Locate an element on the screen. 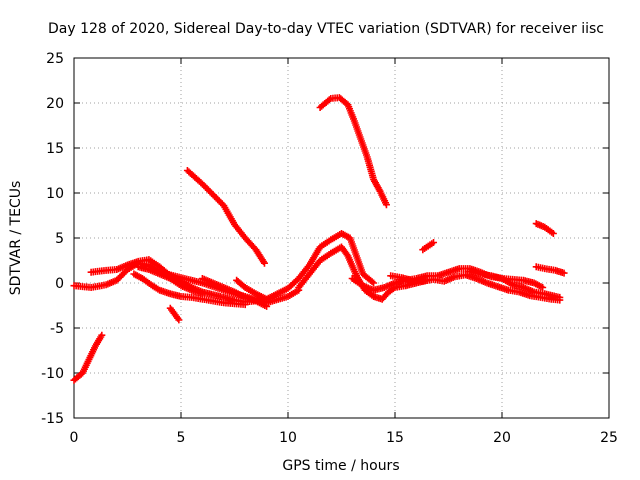 The height and width of the screenshot is (480, 640). y-tick-label: -15 is located at coordinates (52, 419).